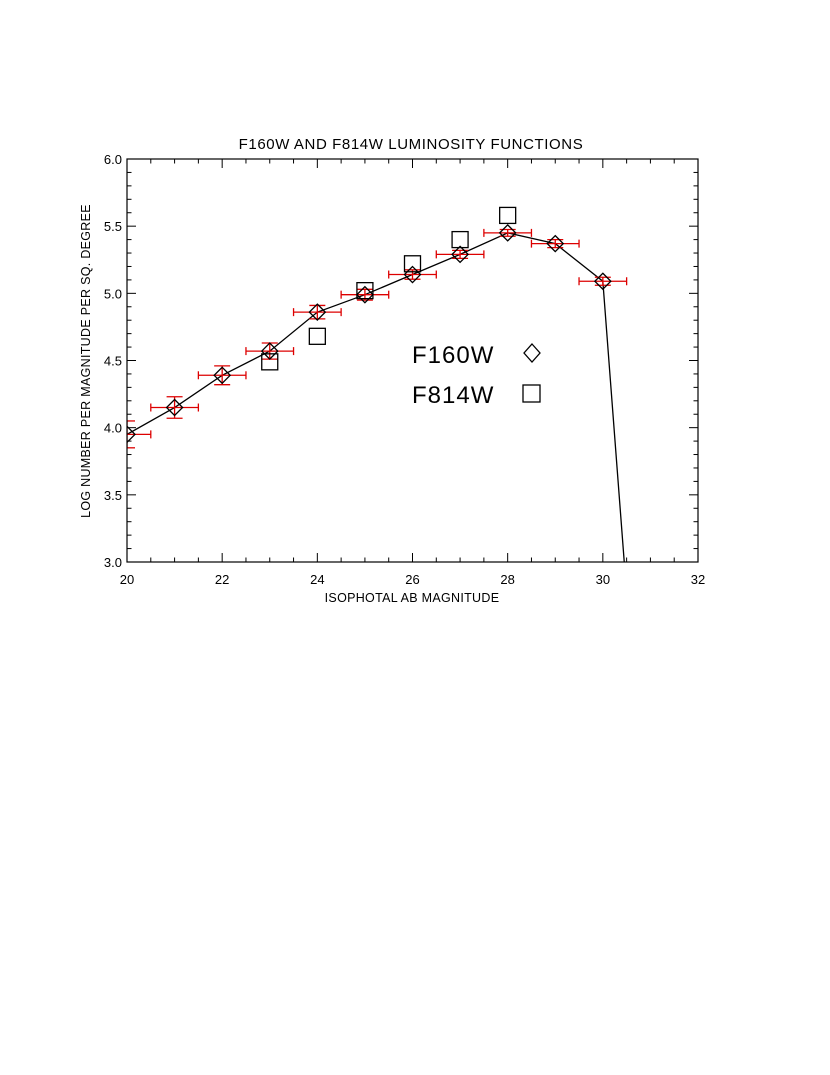  Describe the element at coordinates (317, 579) in the screenshot. I see `x-tick-label: 24` at that location.